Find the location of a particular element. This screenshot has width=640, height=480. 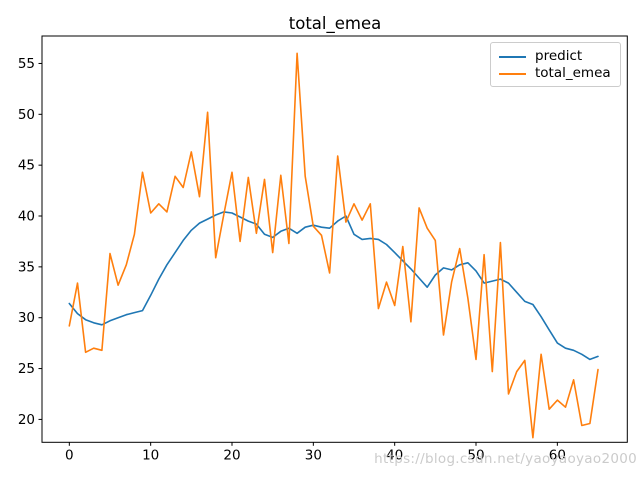

x-tick-label: 20 is located at coordinates (231, 455).